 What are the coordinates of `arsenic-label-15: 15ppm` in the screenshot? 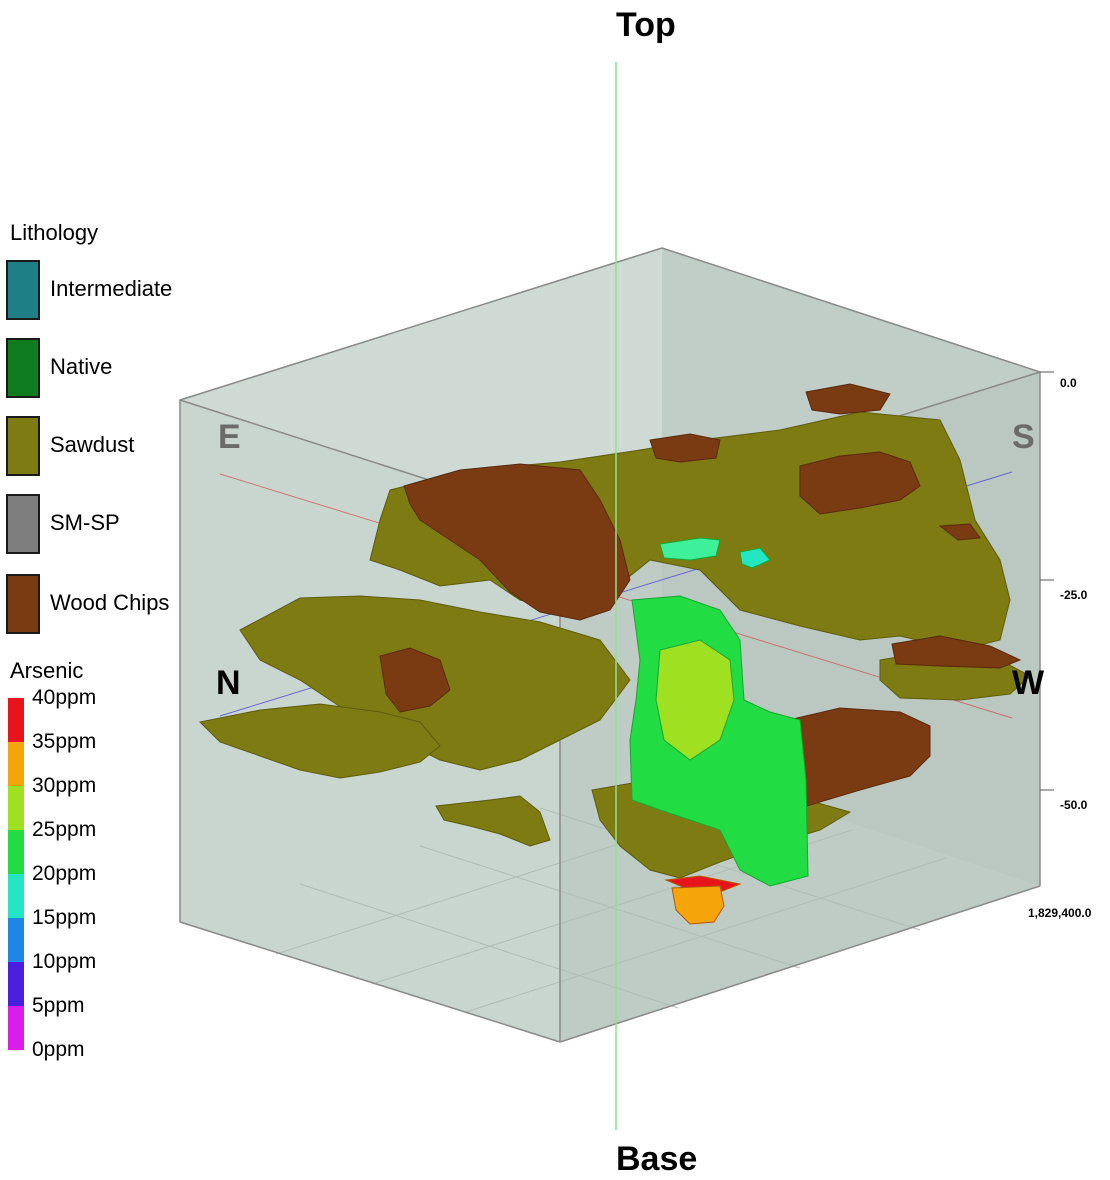 It's located at (64, 917).